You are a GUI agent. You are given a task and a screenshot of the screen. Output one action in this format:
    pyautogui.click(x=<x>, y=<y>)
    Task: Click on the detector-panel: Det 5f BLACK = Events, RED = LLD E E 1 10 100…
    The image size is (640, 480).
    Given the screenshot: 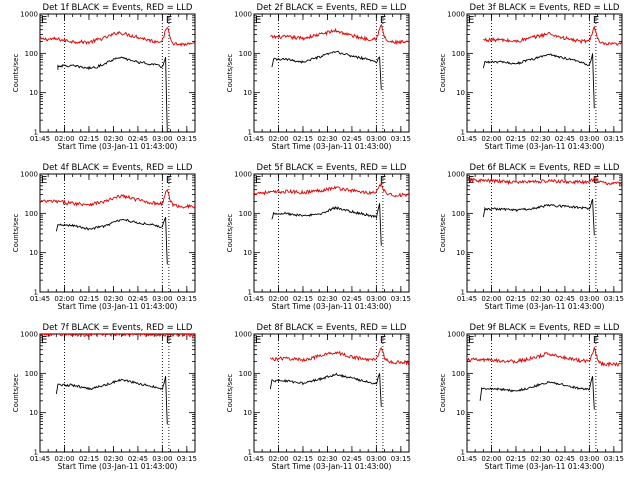 What is the action you would take?
    pyautogui.click(x=318, y=237)
    